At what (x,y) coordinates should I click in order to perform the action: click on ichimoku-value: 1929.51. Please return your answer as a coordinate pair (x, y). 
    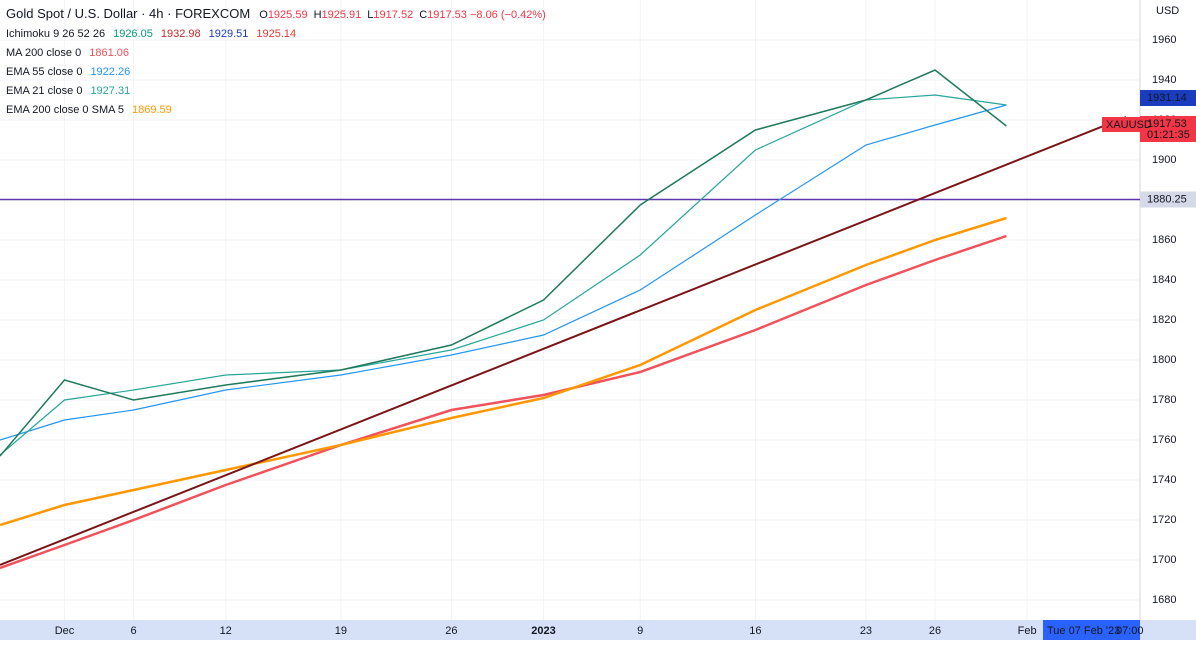
    Looking at the image, I should click on (228, 34).